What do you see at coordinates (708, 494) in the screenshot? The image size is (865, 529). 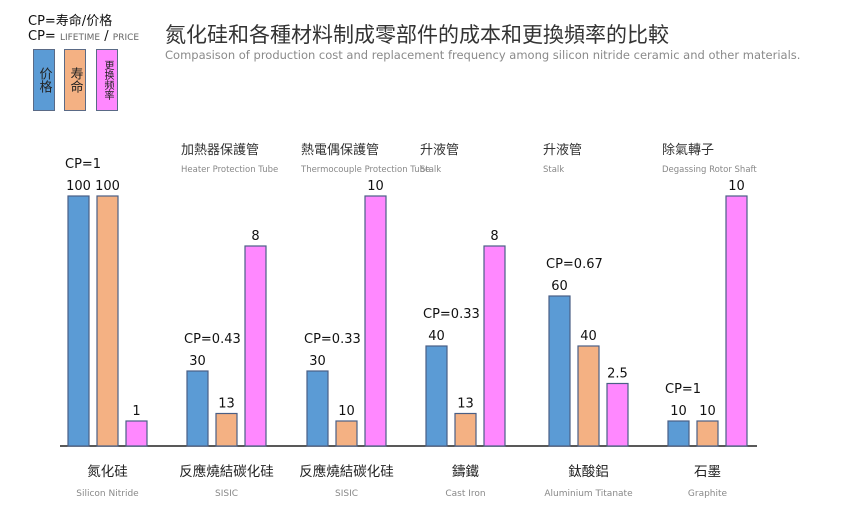 I see `category-label-en: Graphite` at bounding box center [708, 494].